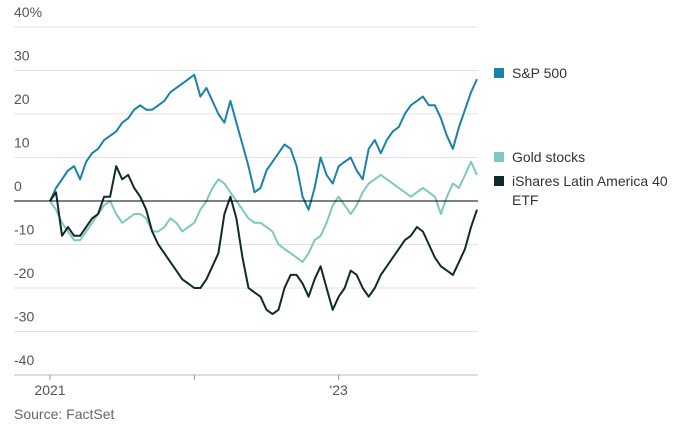 This screenshot has height=432, width=691. What do you see at coordinates (64, 414) in the screenshot?
I see `source: Source: FactSet` at bounding box center [64, 414].